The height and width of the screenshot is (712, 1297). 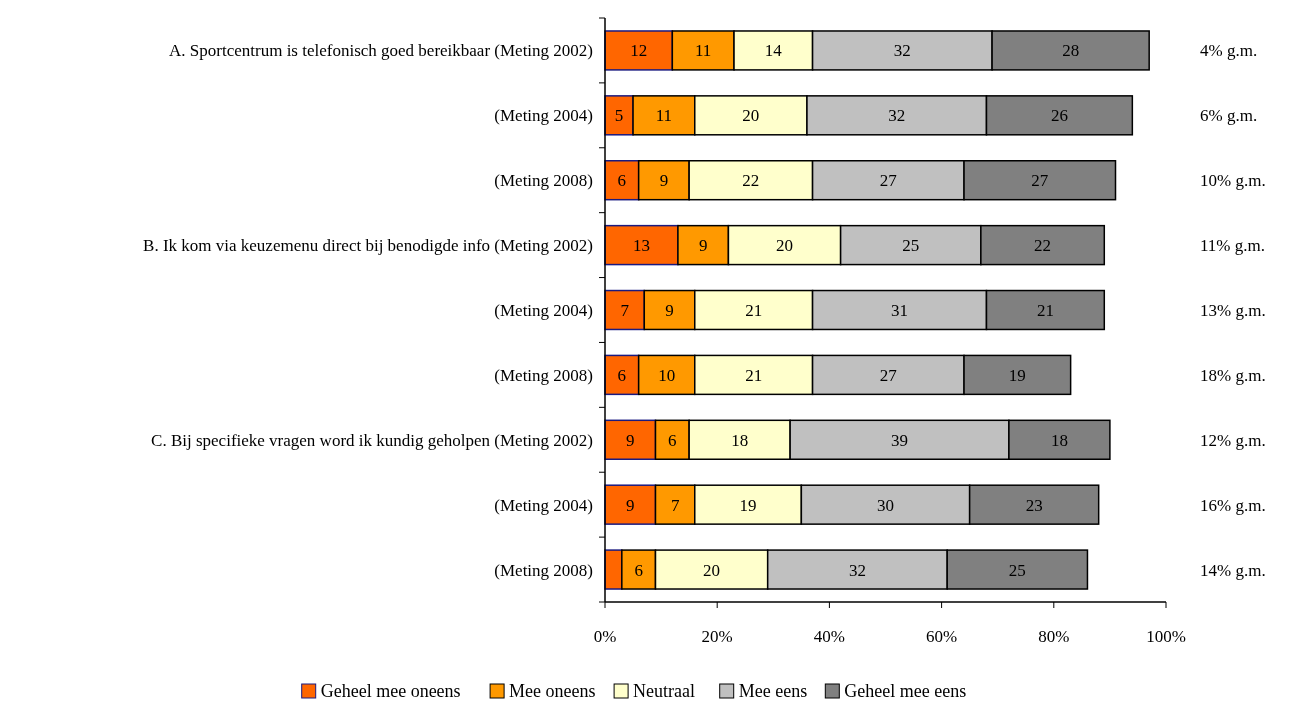 What do you see at coordinates (900, 310) in the screenshot?
I see `data-label: 31` at bounding box center [900, 310].